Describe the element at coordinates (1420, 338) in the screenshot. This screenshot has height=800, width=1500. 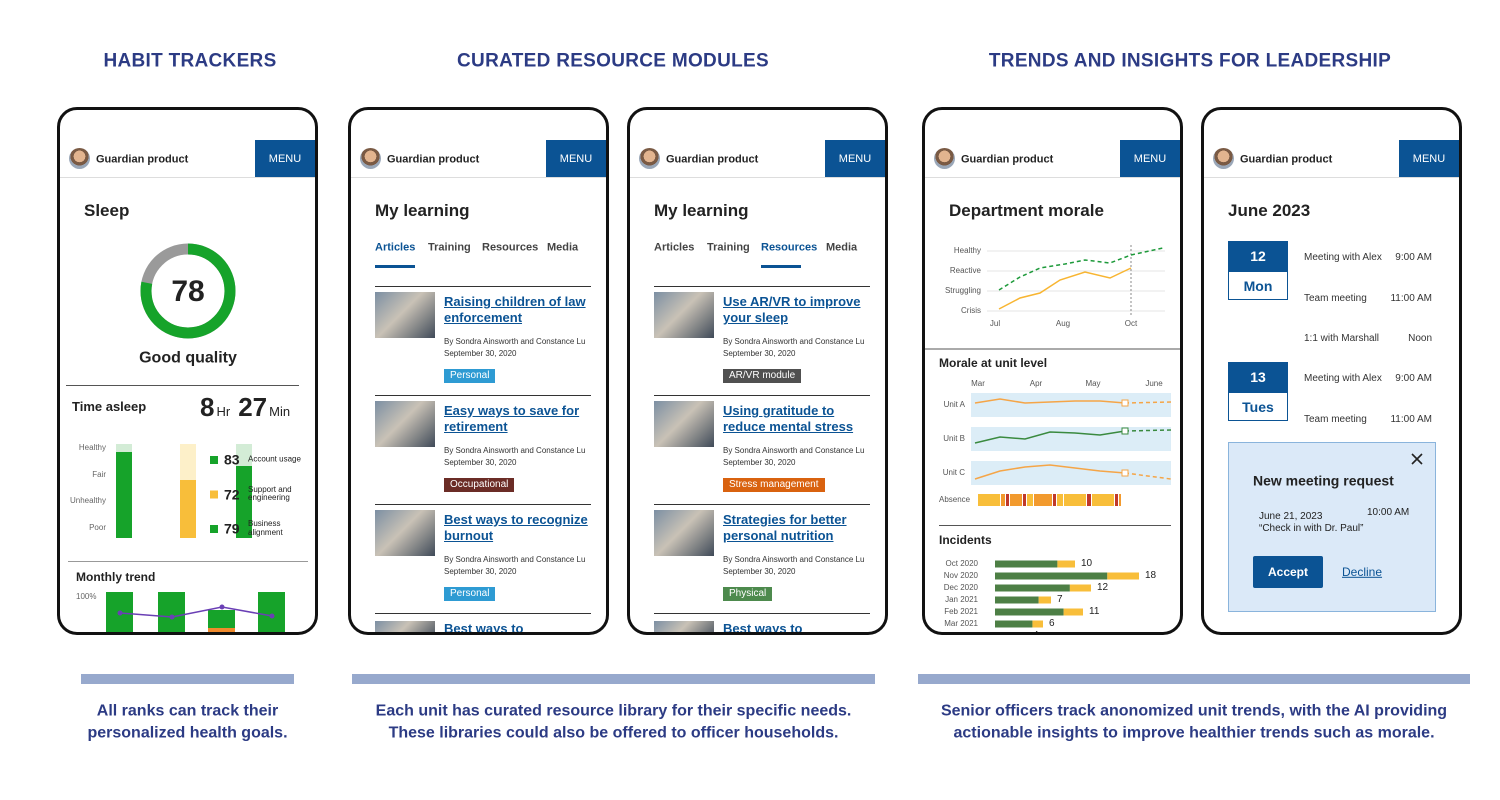
I see `event-time: Noon` at that location.